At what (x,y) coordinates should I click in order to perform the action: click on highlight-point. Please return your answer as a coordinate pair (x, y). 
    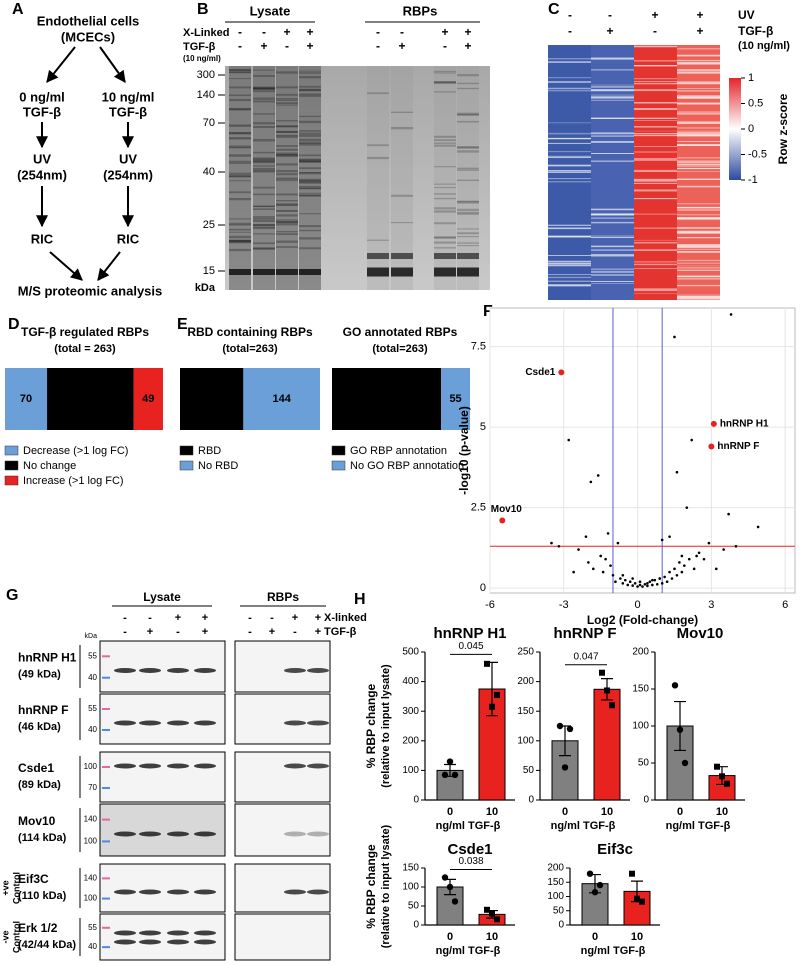
    Looking at the image, I should click on (711, 446).